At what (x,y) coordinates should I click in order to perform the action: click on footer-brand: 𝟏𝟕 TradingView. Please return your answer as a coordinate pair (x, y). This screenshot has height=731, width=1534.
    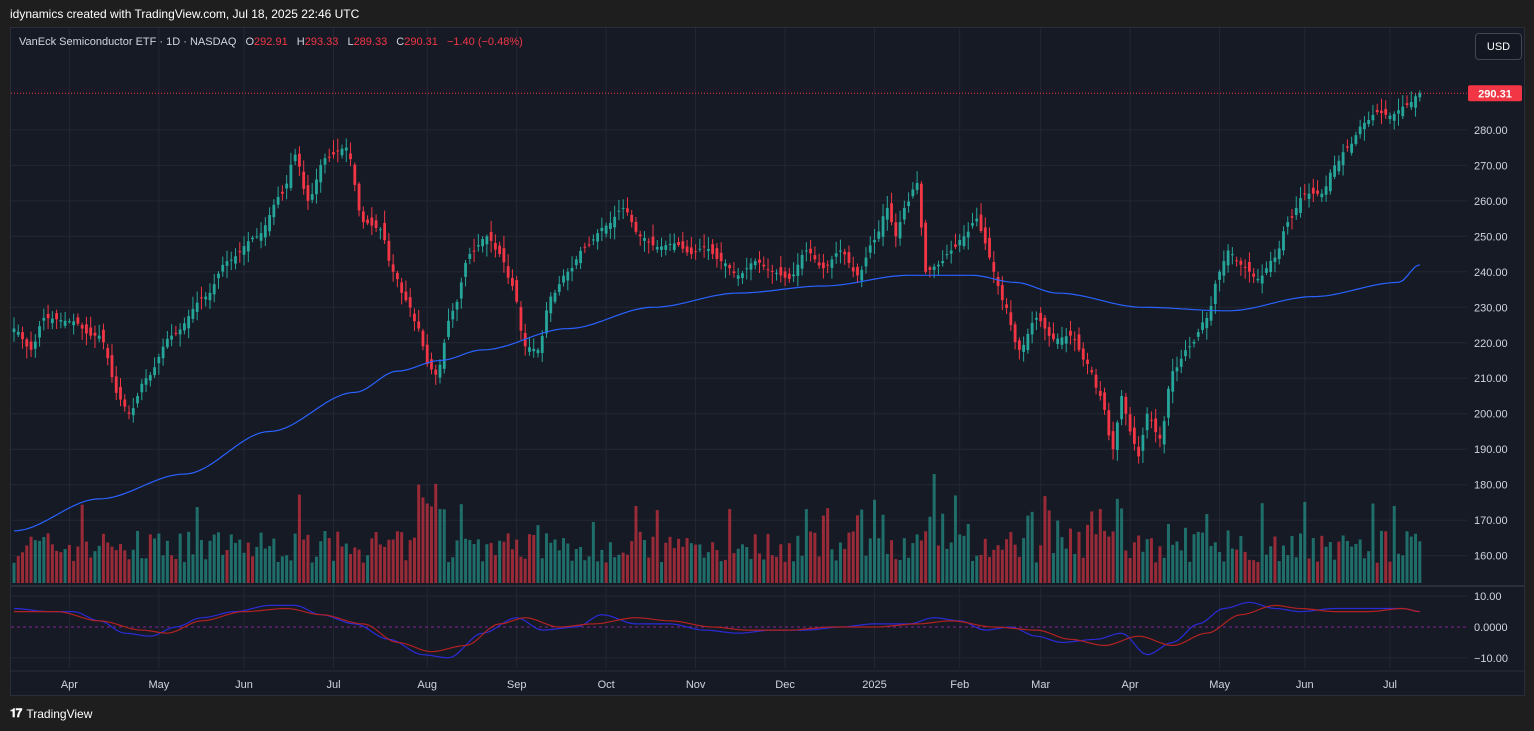
    Looking at the image, I should click on (51, 713).